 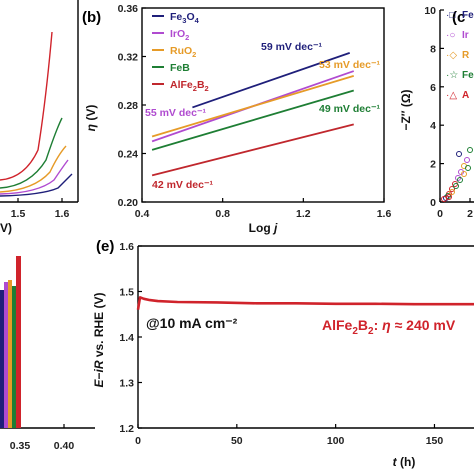 I want to click on panel-e-series, so click(x=305, y=303).